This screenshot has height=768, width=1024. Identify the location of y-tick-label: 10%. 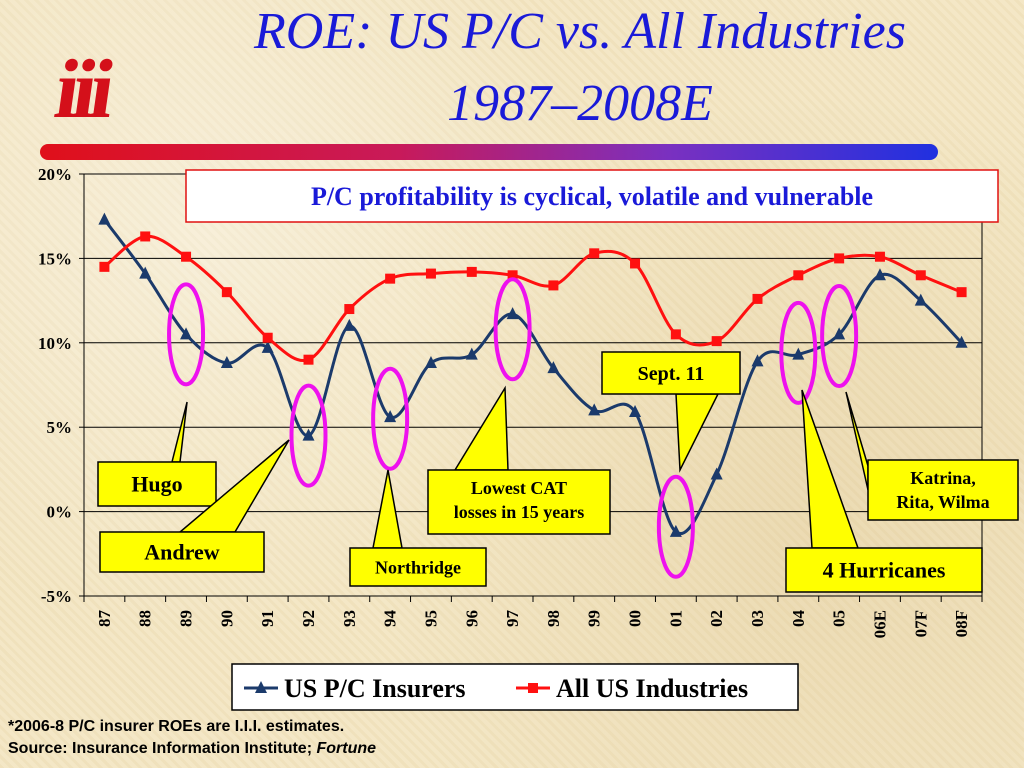
(55, 343).